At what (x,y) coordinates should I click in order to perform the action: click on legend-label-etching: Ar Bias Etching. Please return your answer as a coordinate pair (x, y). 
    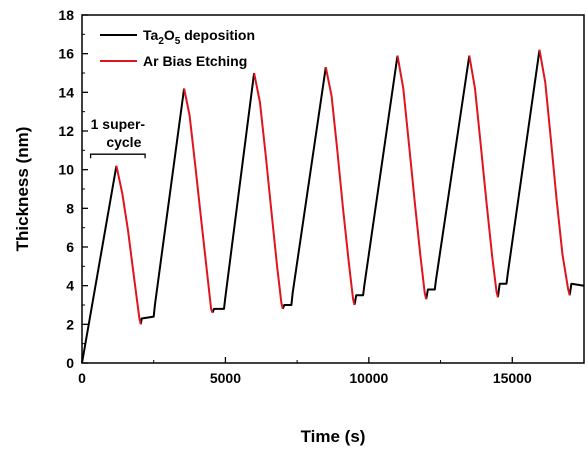
    Looking at the image, I should click on (195, 61).